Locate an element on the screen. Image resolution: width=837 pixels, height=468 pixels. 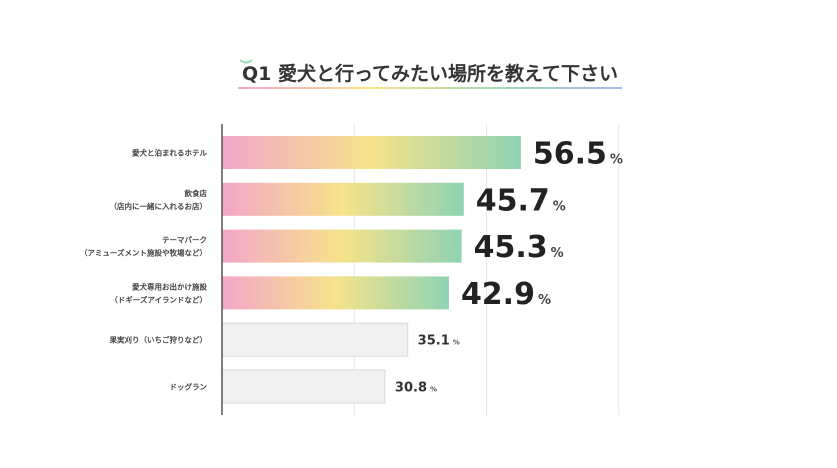
value-label: 45.3% is located at coordinates (519, 247).